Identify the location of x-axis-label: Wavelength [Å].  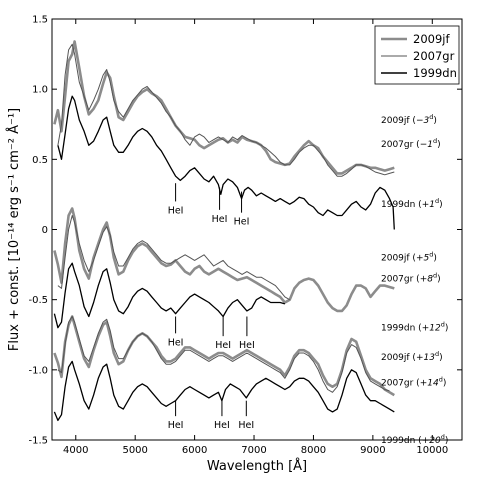
(257, 466).